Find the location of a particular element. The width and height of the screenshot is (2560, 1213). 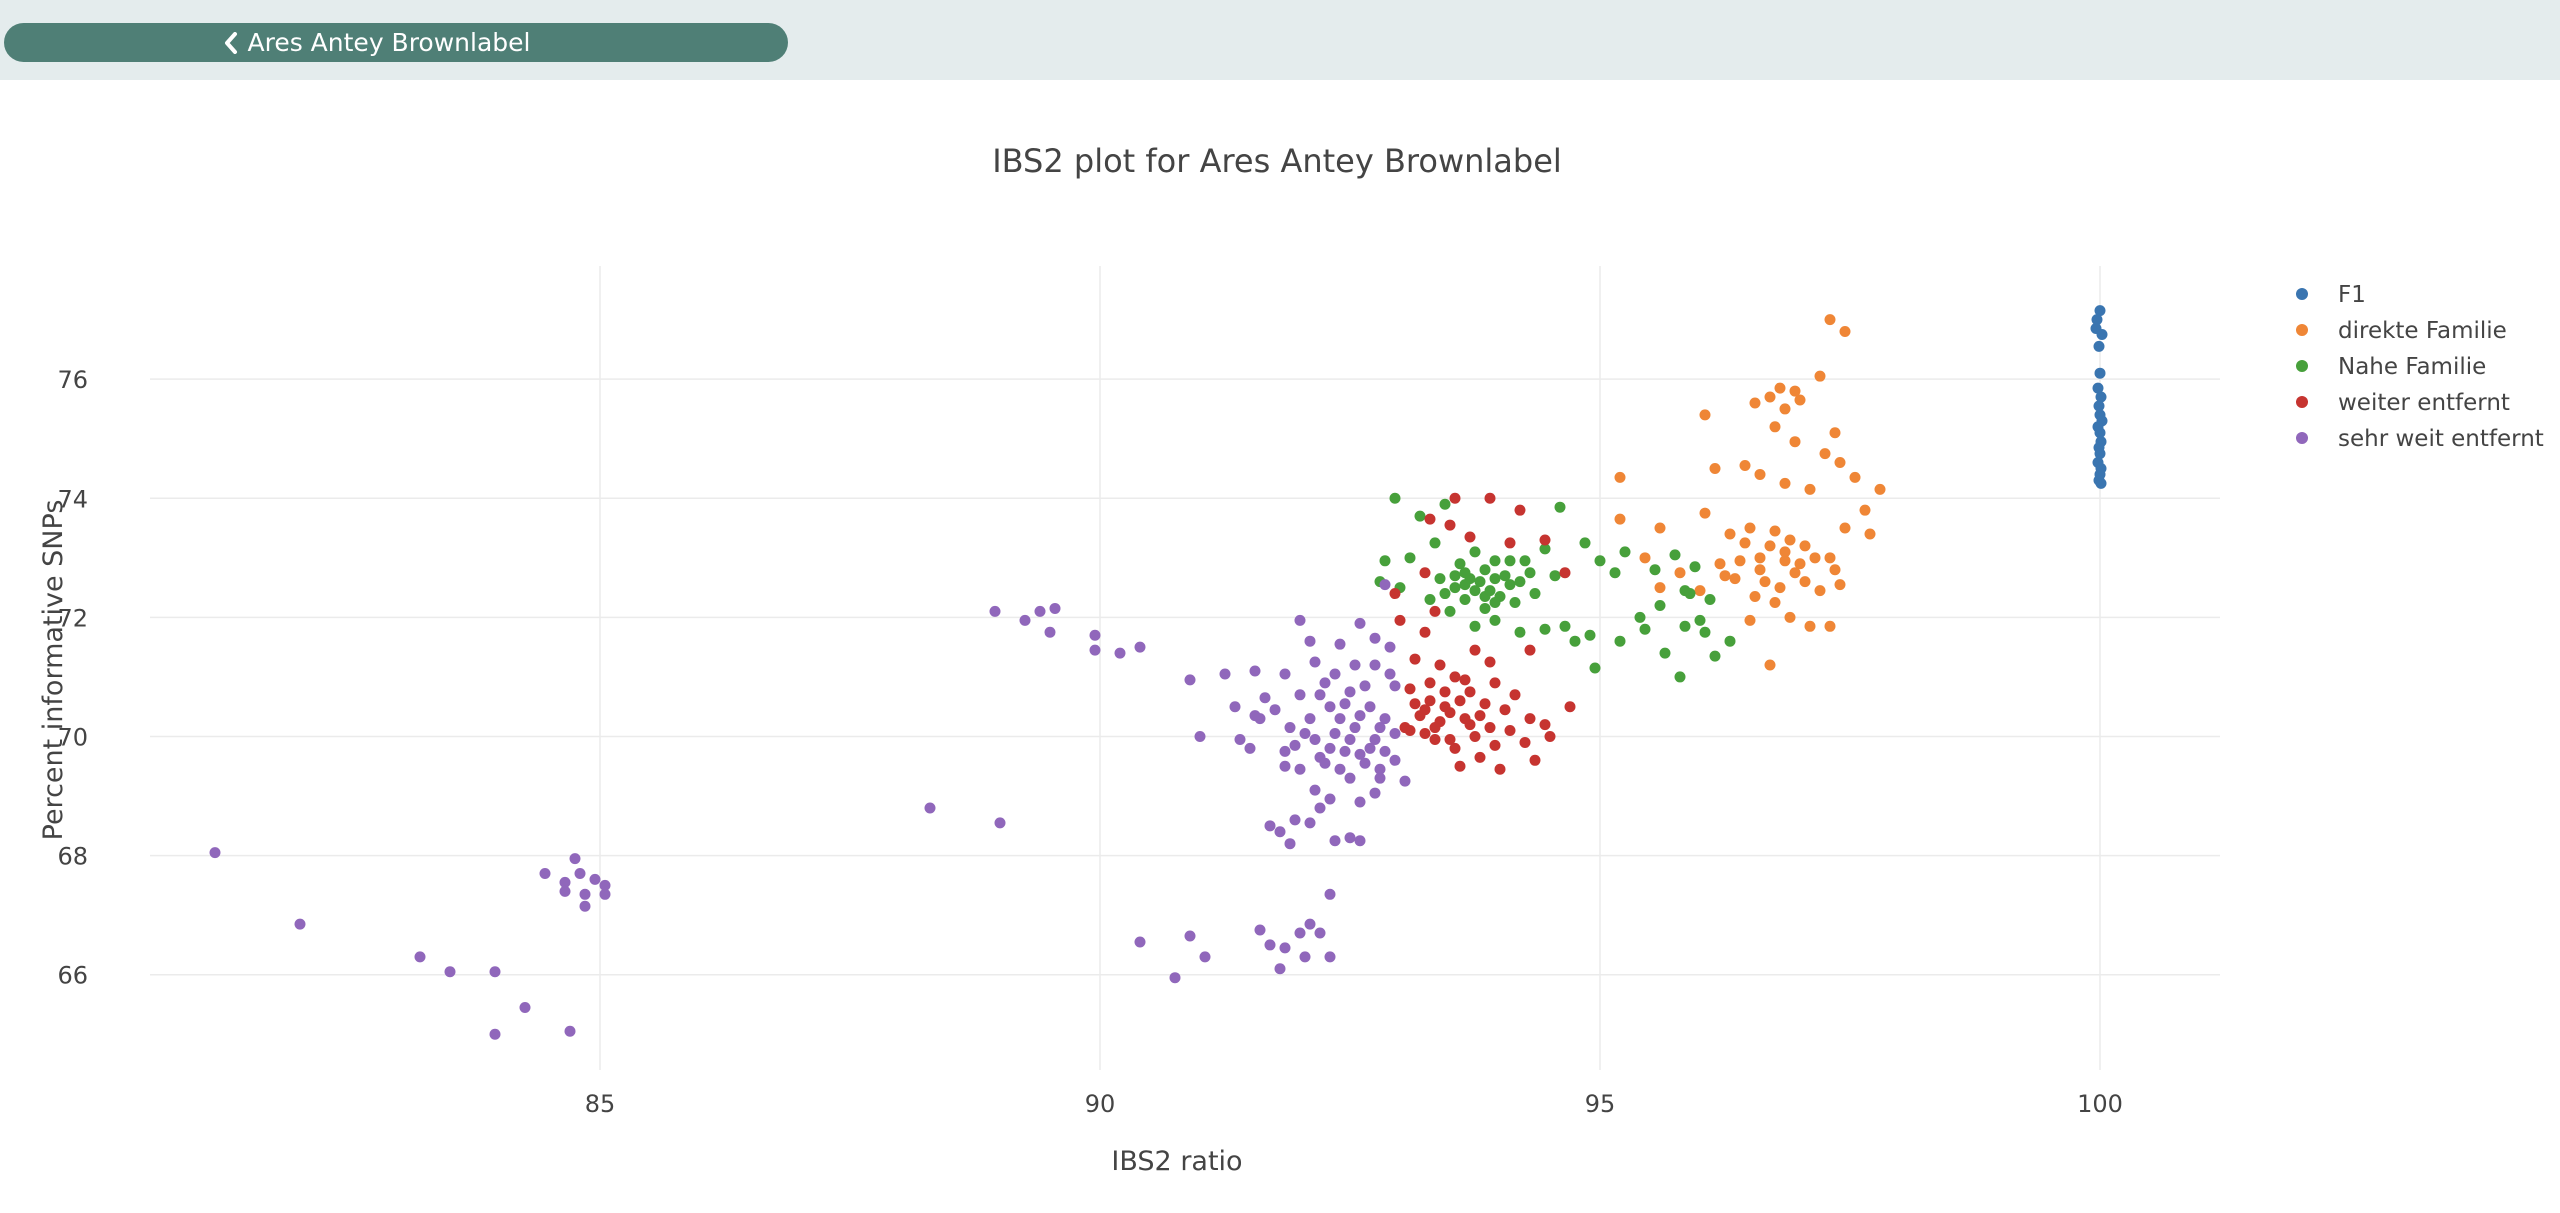

y-tick-label: 70 is located at coordinates (72, 737).